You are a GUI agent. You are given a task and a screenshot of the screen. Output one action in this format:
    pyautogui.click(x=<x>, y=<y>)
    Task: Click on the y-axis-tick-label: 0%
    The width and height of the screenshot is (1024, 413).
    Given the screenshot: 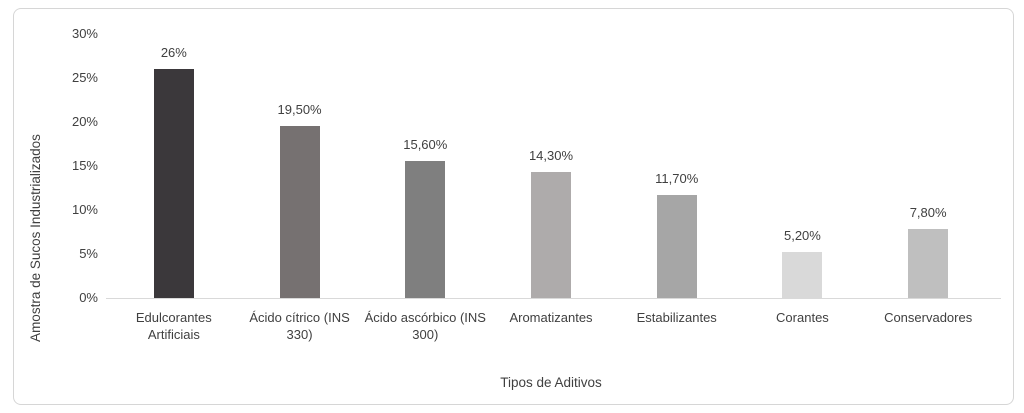 What is the action you would take?
    pyautogui.click(x=88, y=297)
    